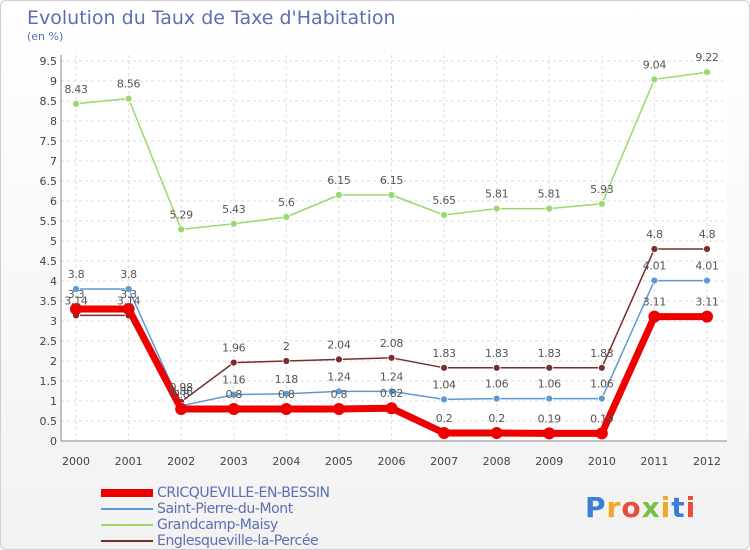 This screenshot has height=550, width=750. What do you see at coordinates (128, 294) in the screenshot?
I see `data-label-0: 3.3` at bounding box center [128, 294].